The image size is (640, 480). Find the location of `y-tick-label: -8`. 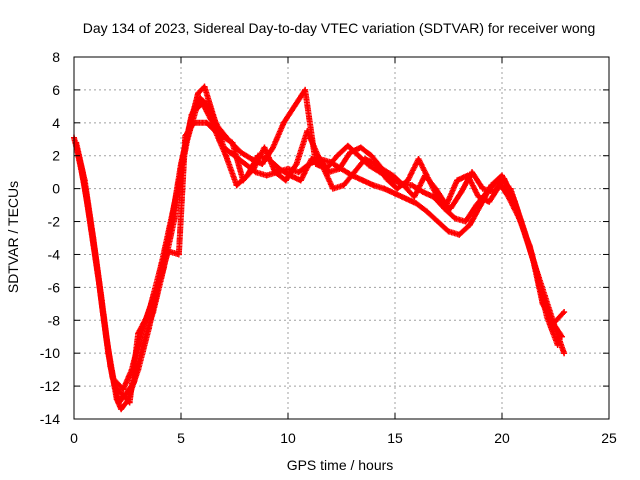

y-tick-label: -8 is located at coordinates (54, 320).